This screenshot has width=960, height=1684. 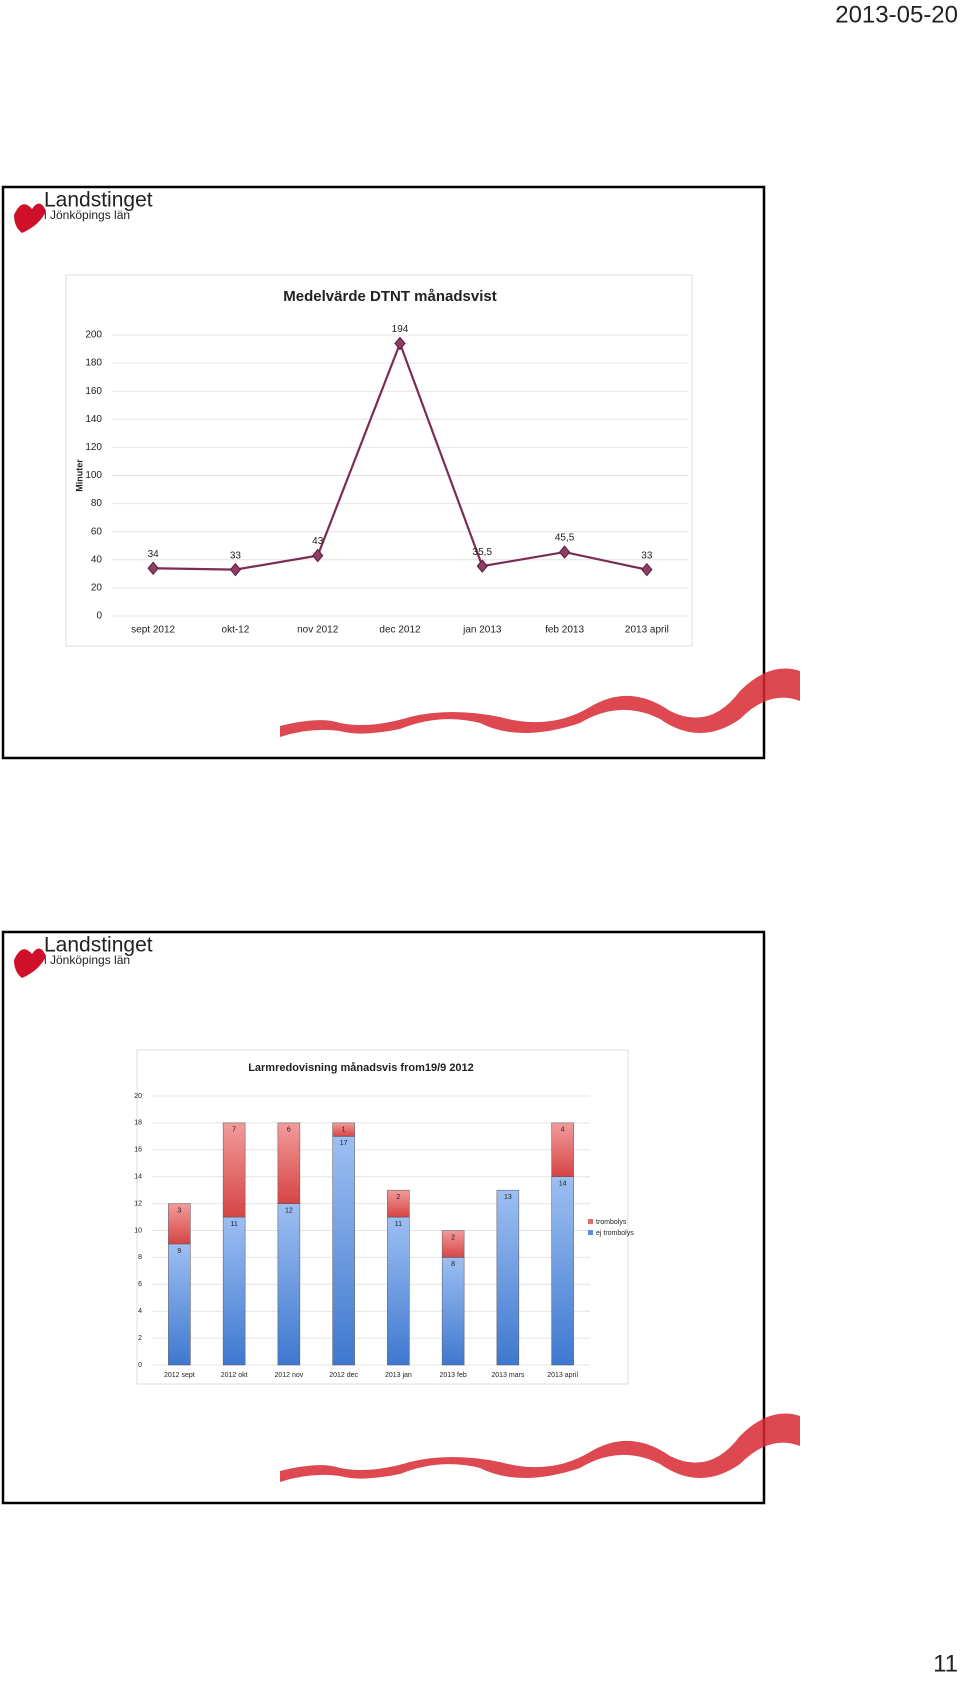 What do you see at coordinates (93, 475) in the screenshot?
I see `y-tick-label: 100` at bounding box center [93, 475].